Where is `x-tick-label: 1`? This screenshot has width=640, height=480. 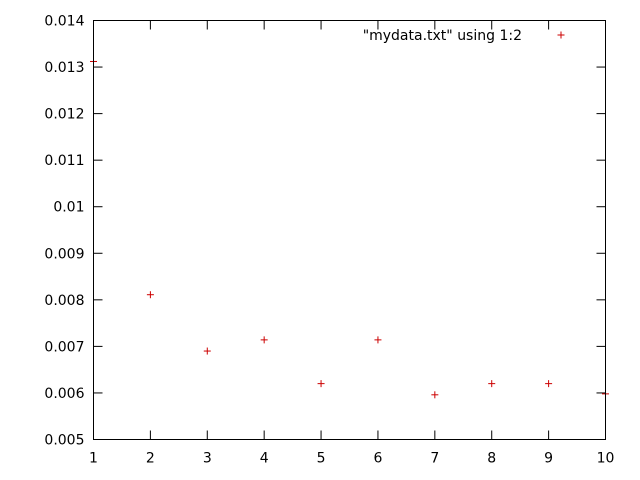
x-tick-label: 1 is located at coordinates (93, 459).